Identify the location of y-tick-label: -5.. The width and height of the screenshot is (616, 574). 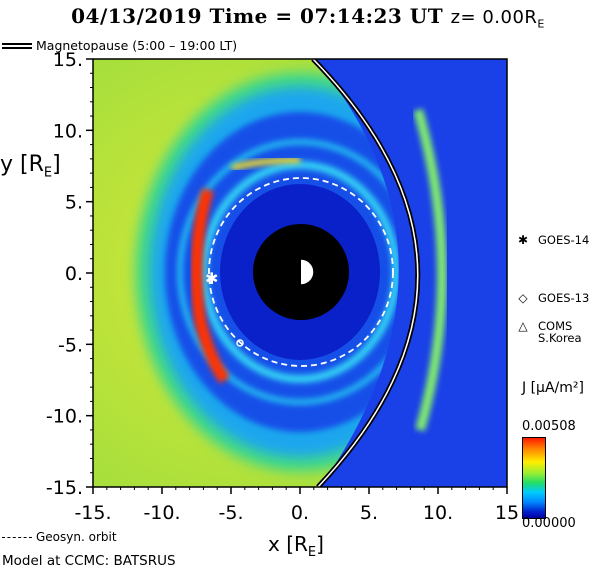
(70, 345).